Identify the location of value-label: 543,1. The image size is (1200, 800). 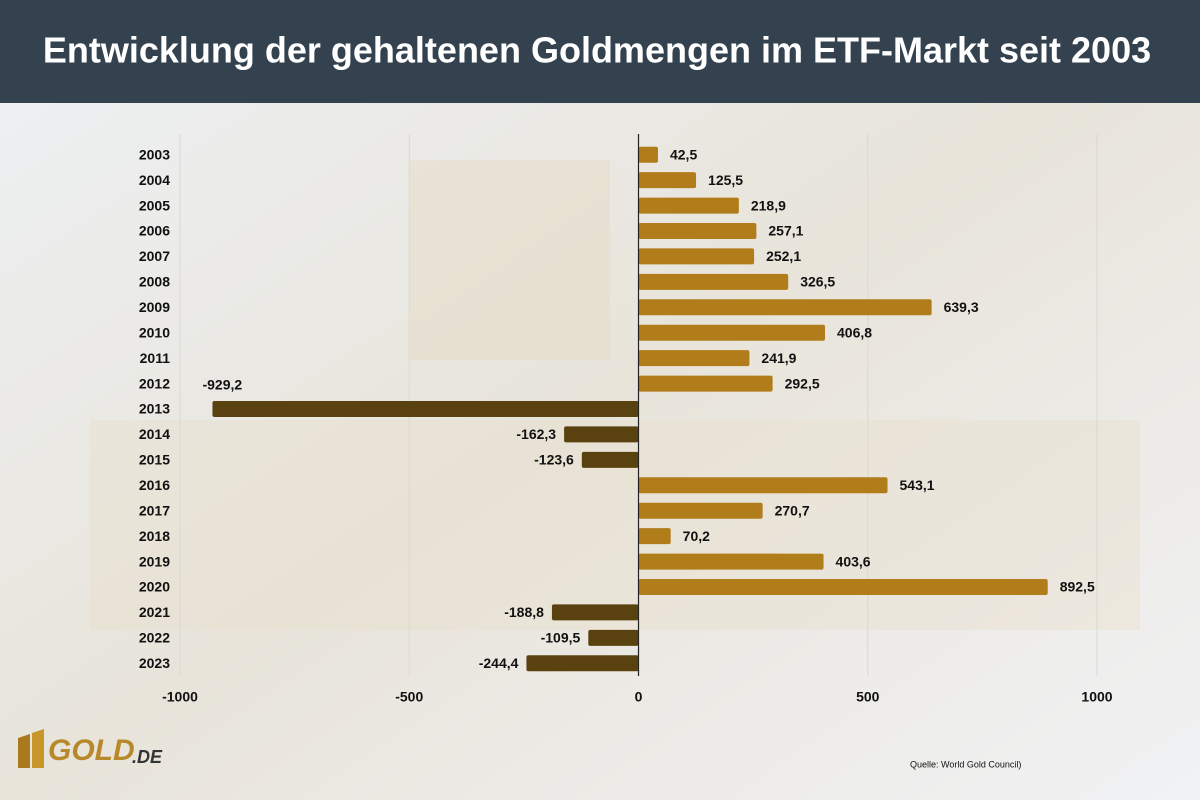
(917, 485).